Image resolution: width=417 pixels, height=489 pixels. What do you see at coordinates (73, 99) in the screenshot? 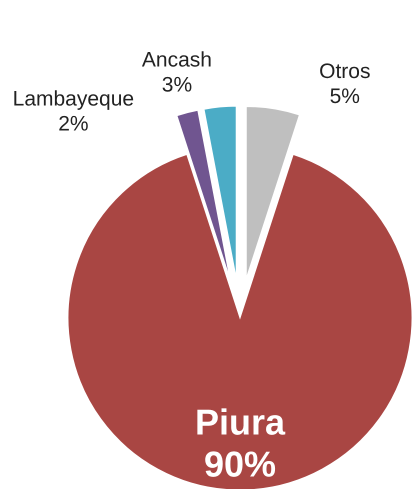
I see `slice-label: Lambayeque` at bounding box center [73, 99].